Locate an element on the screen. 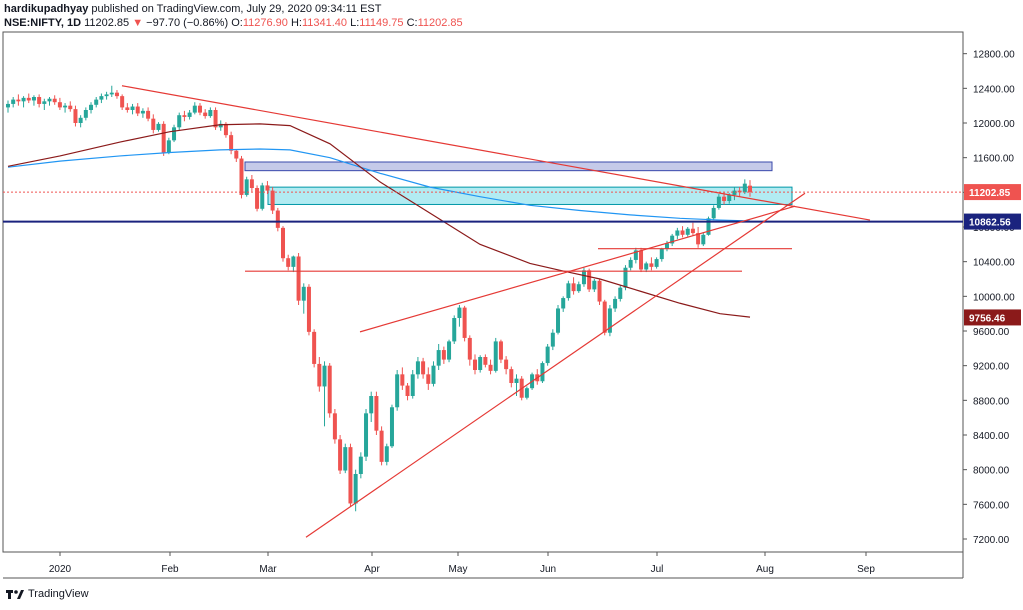 The width and height of the screenshot is (1023, 610). x-tick-label: Mar is located at coordinates (268, 569).